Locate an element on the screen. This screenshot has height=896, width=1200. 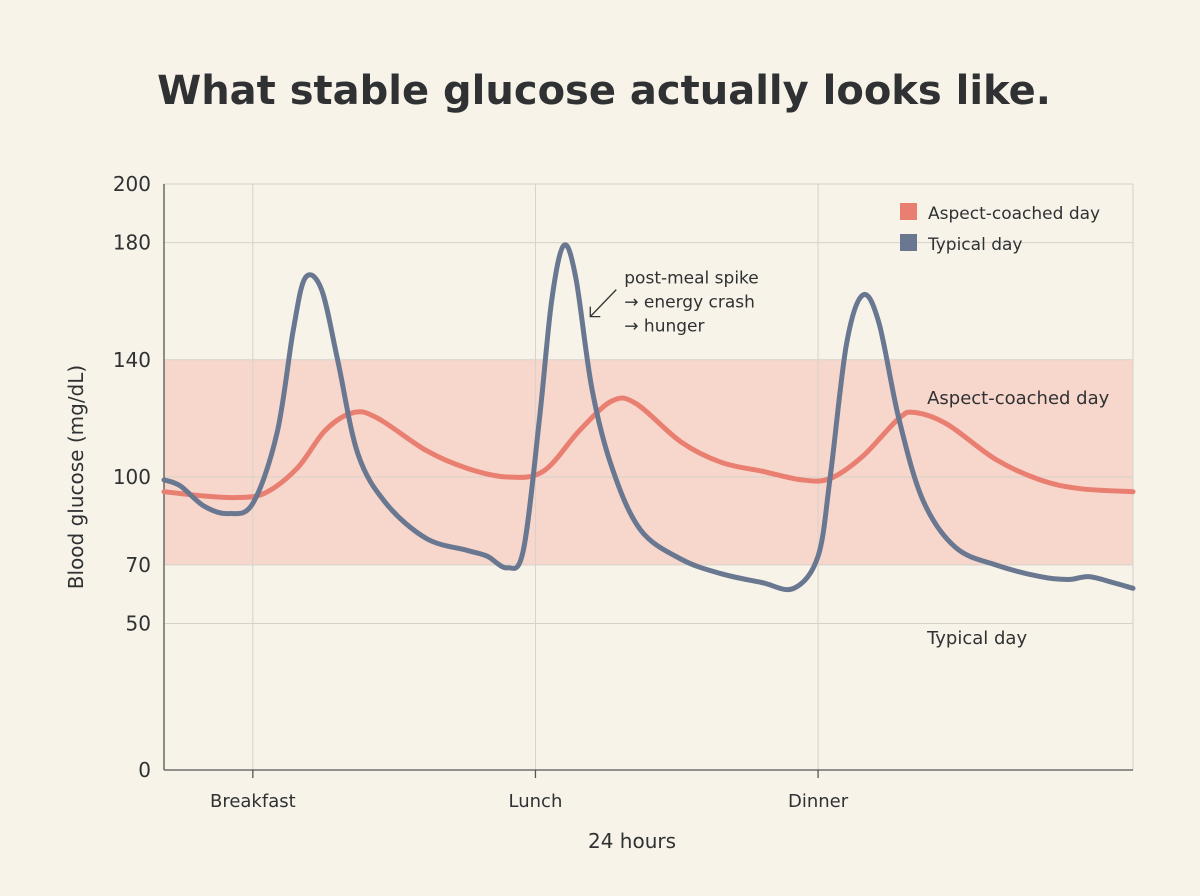
y-tick-label-50: 50 is located at coordinates (138, 624).